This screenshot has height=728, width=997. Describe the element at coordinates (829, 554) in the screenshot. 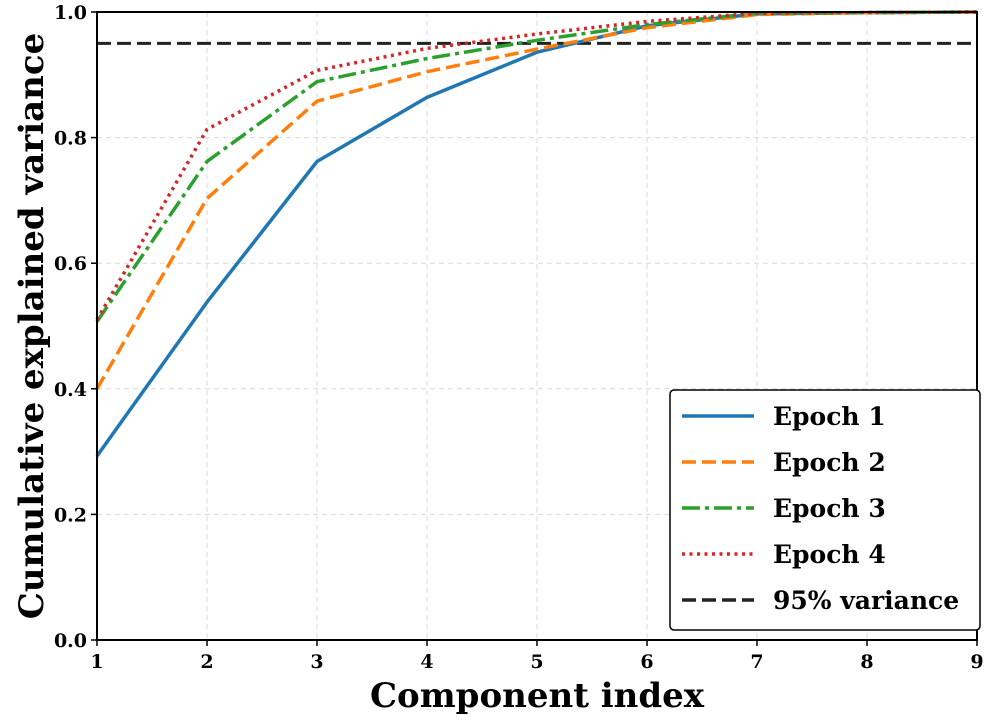

I see `legend-label-epoch-4: Epoch 4` at that location.